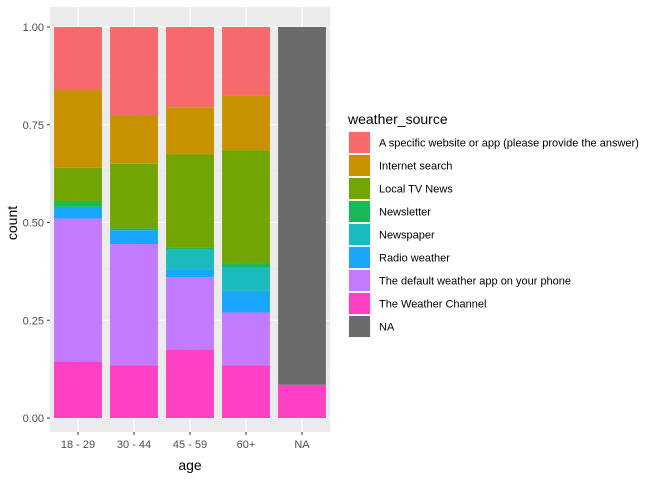 The width and height of the screenshot is (672, 485). I want to click on y-axis-title: count, so click(12, 223).